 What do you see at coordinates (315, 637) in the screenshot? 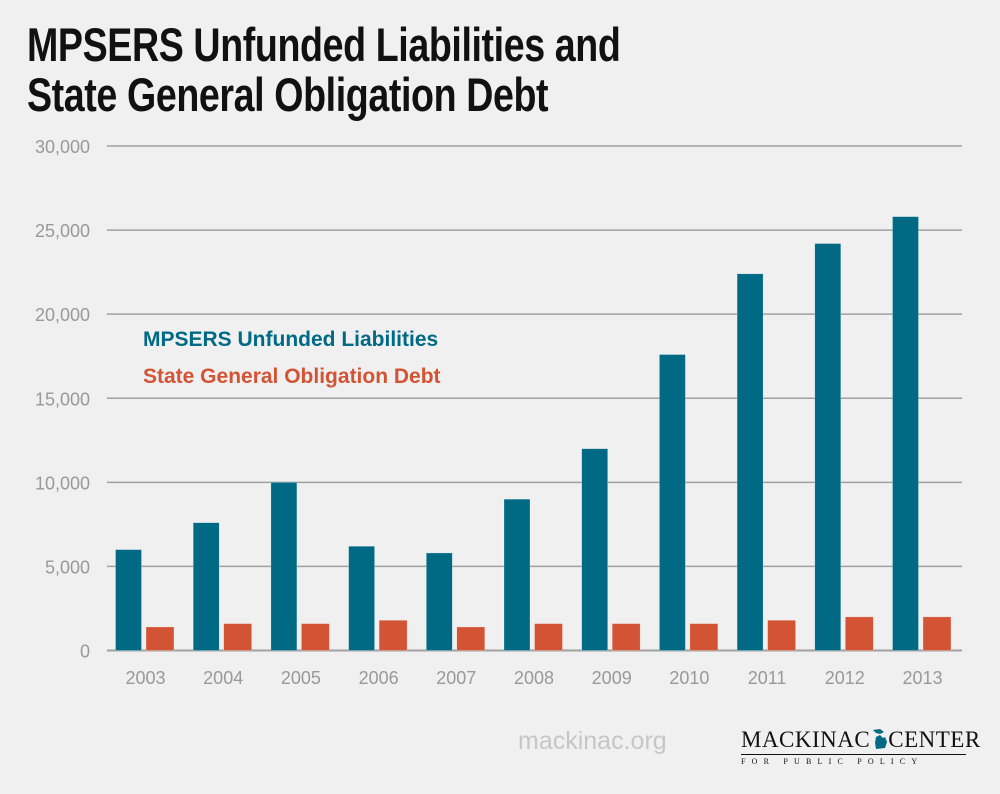
I see `bar-go-debt-2005` at bounding box center [315, 637].